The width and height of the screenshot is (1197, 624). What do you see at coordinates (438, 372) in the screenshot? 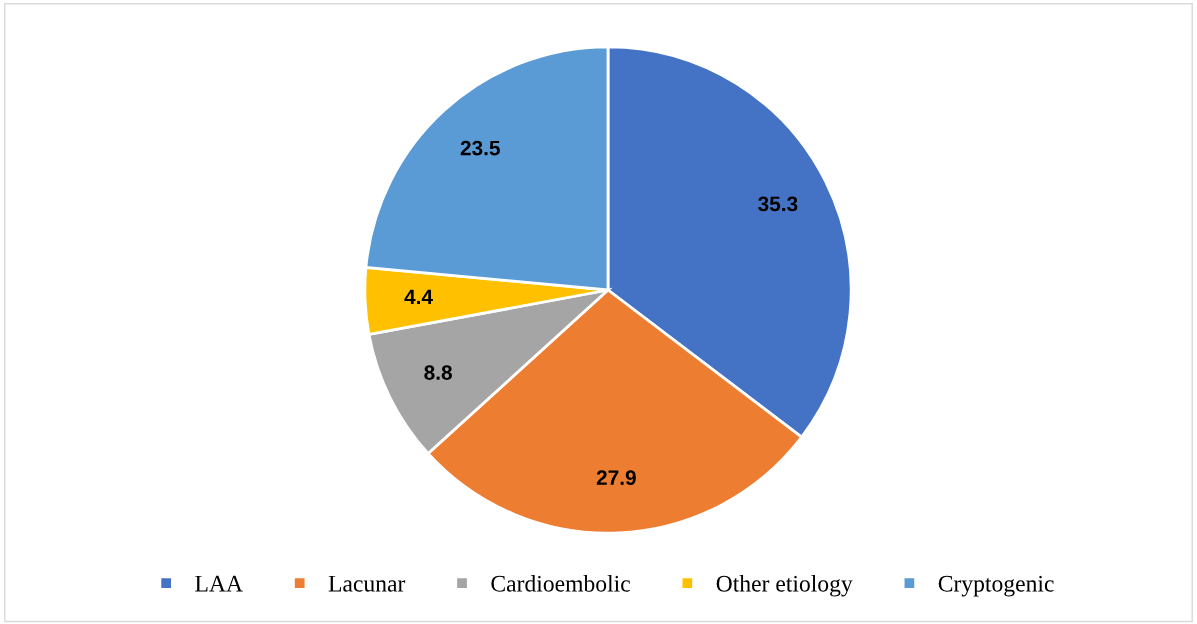
I see `data-label: 8.8` at bounding box center [438, 372].